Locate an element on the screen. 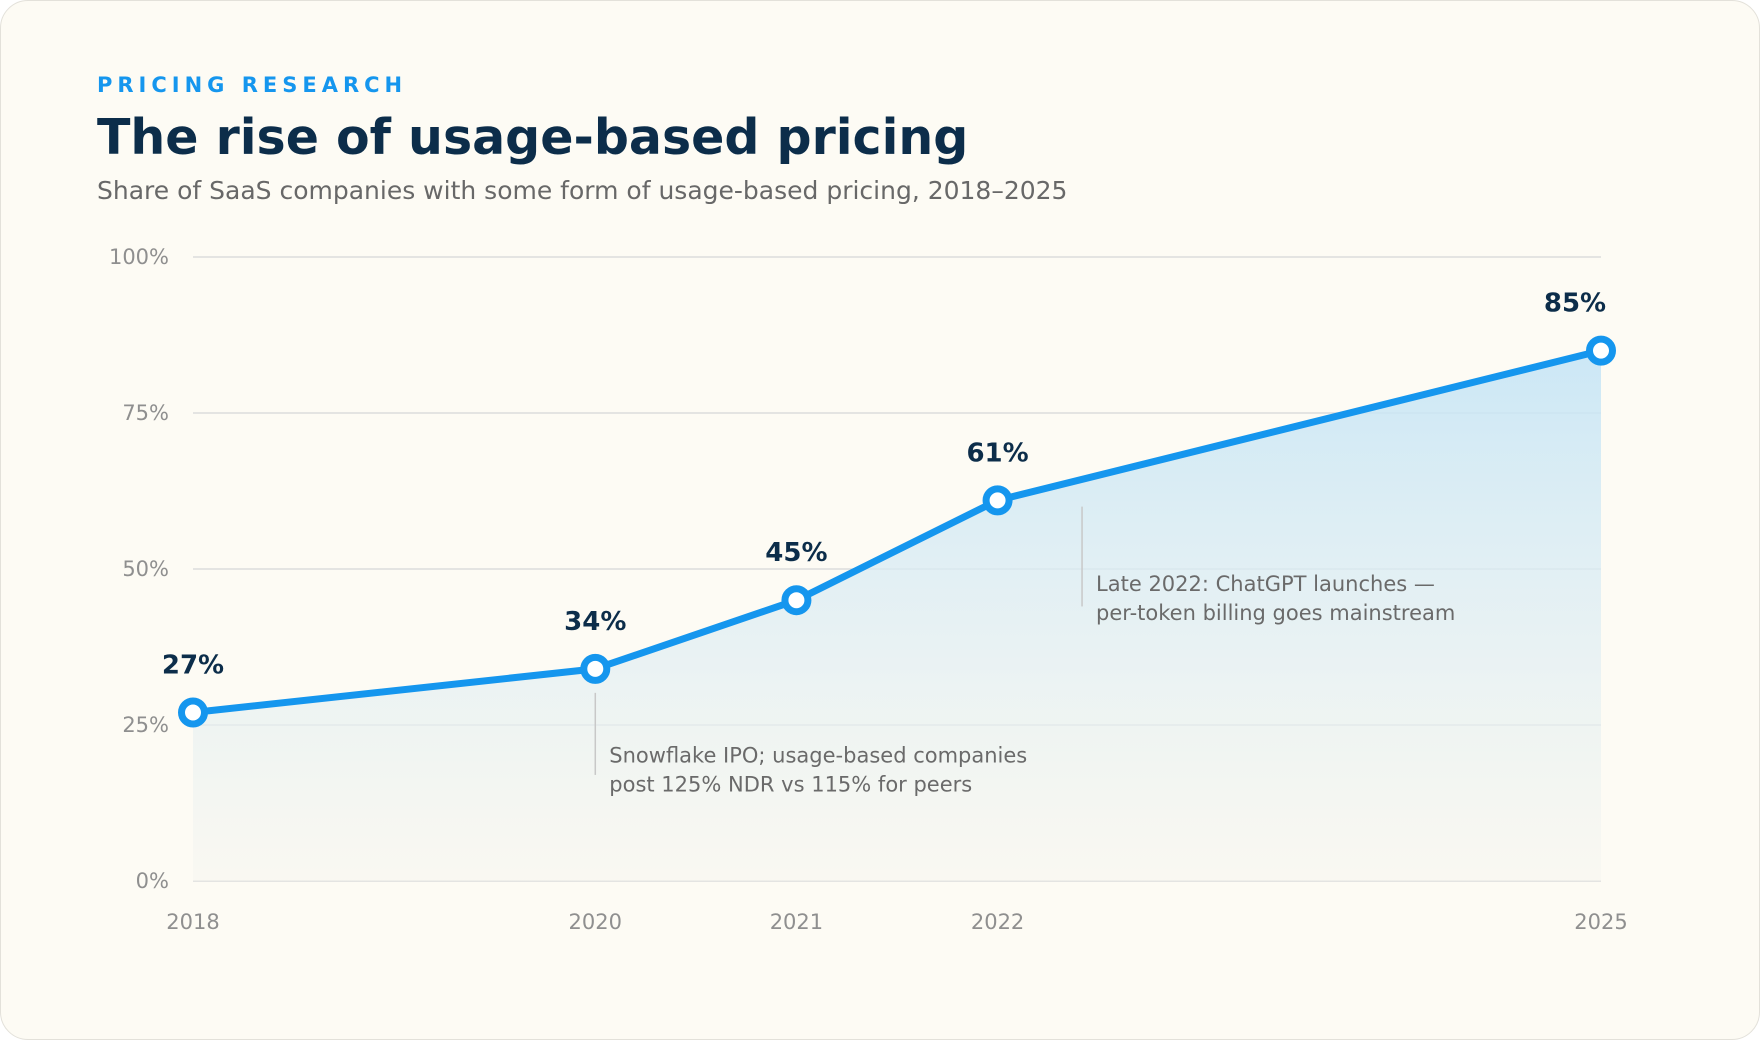 The image size is (1760, 1040). annotation-text: Late 2022: ChatGPT launches — is located at coordinates (1265, 584).